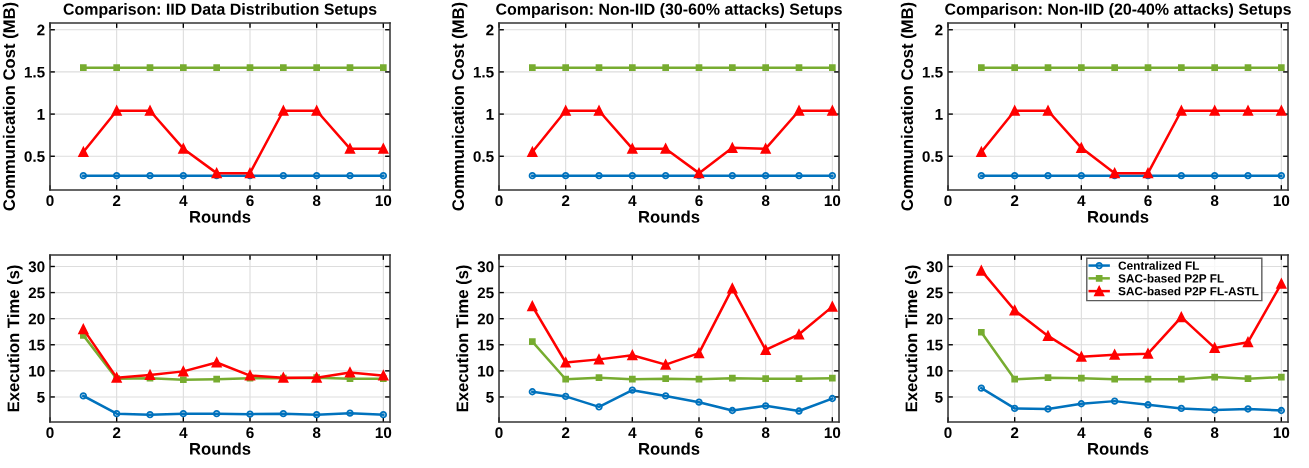 The width and height of the screenshot is (1309, 468). I want to click on chart-title: Comparison: Non-IID (20-40% attacks) Setups, so click(1118, 10).